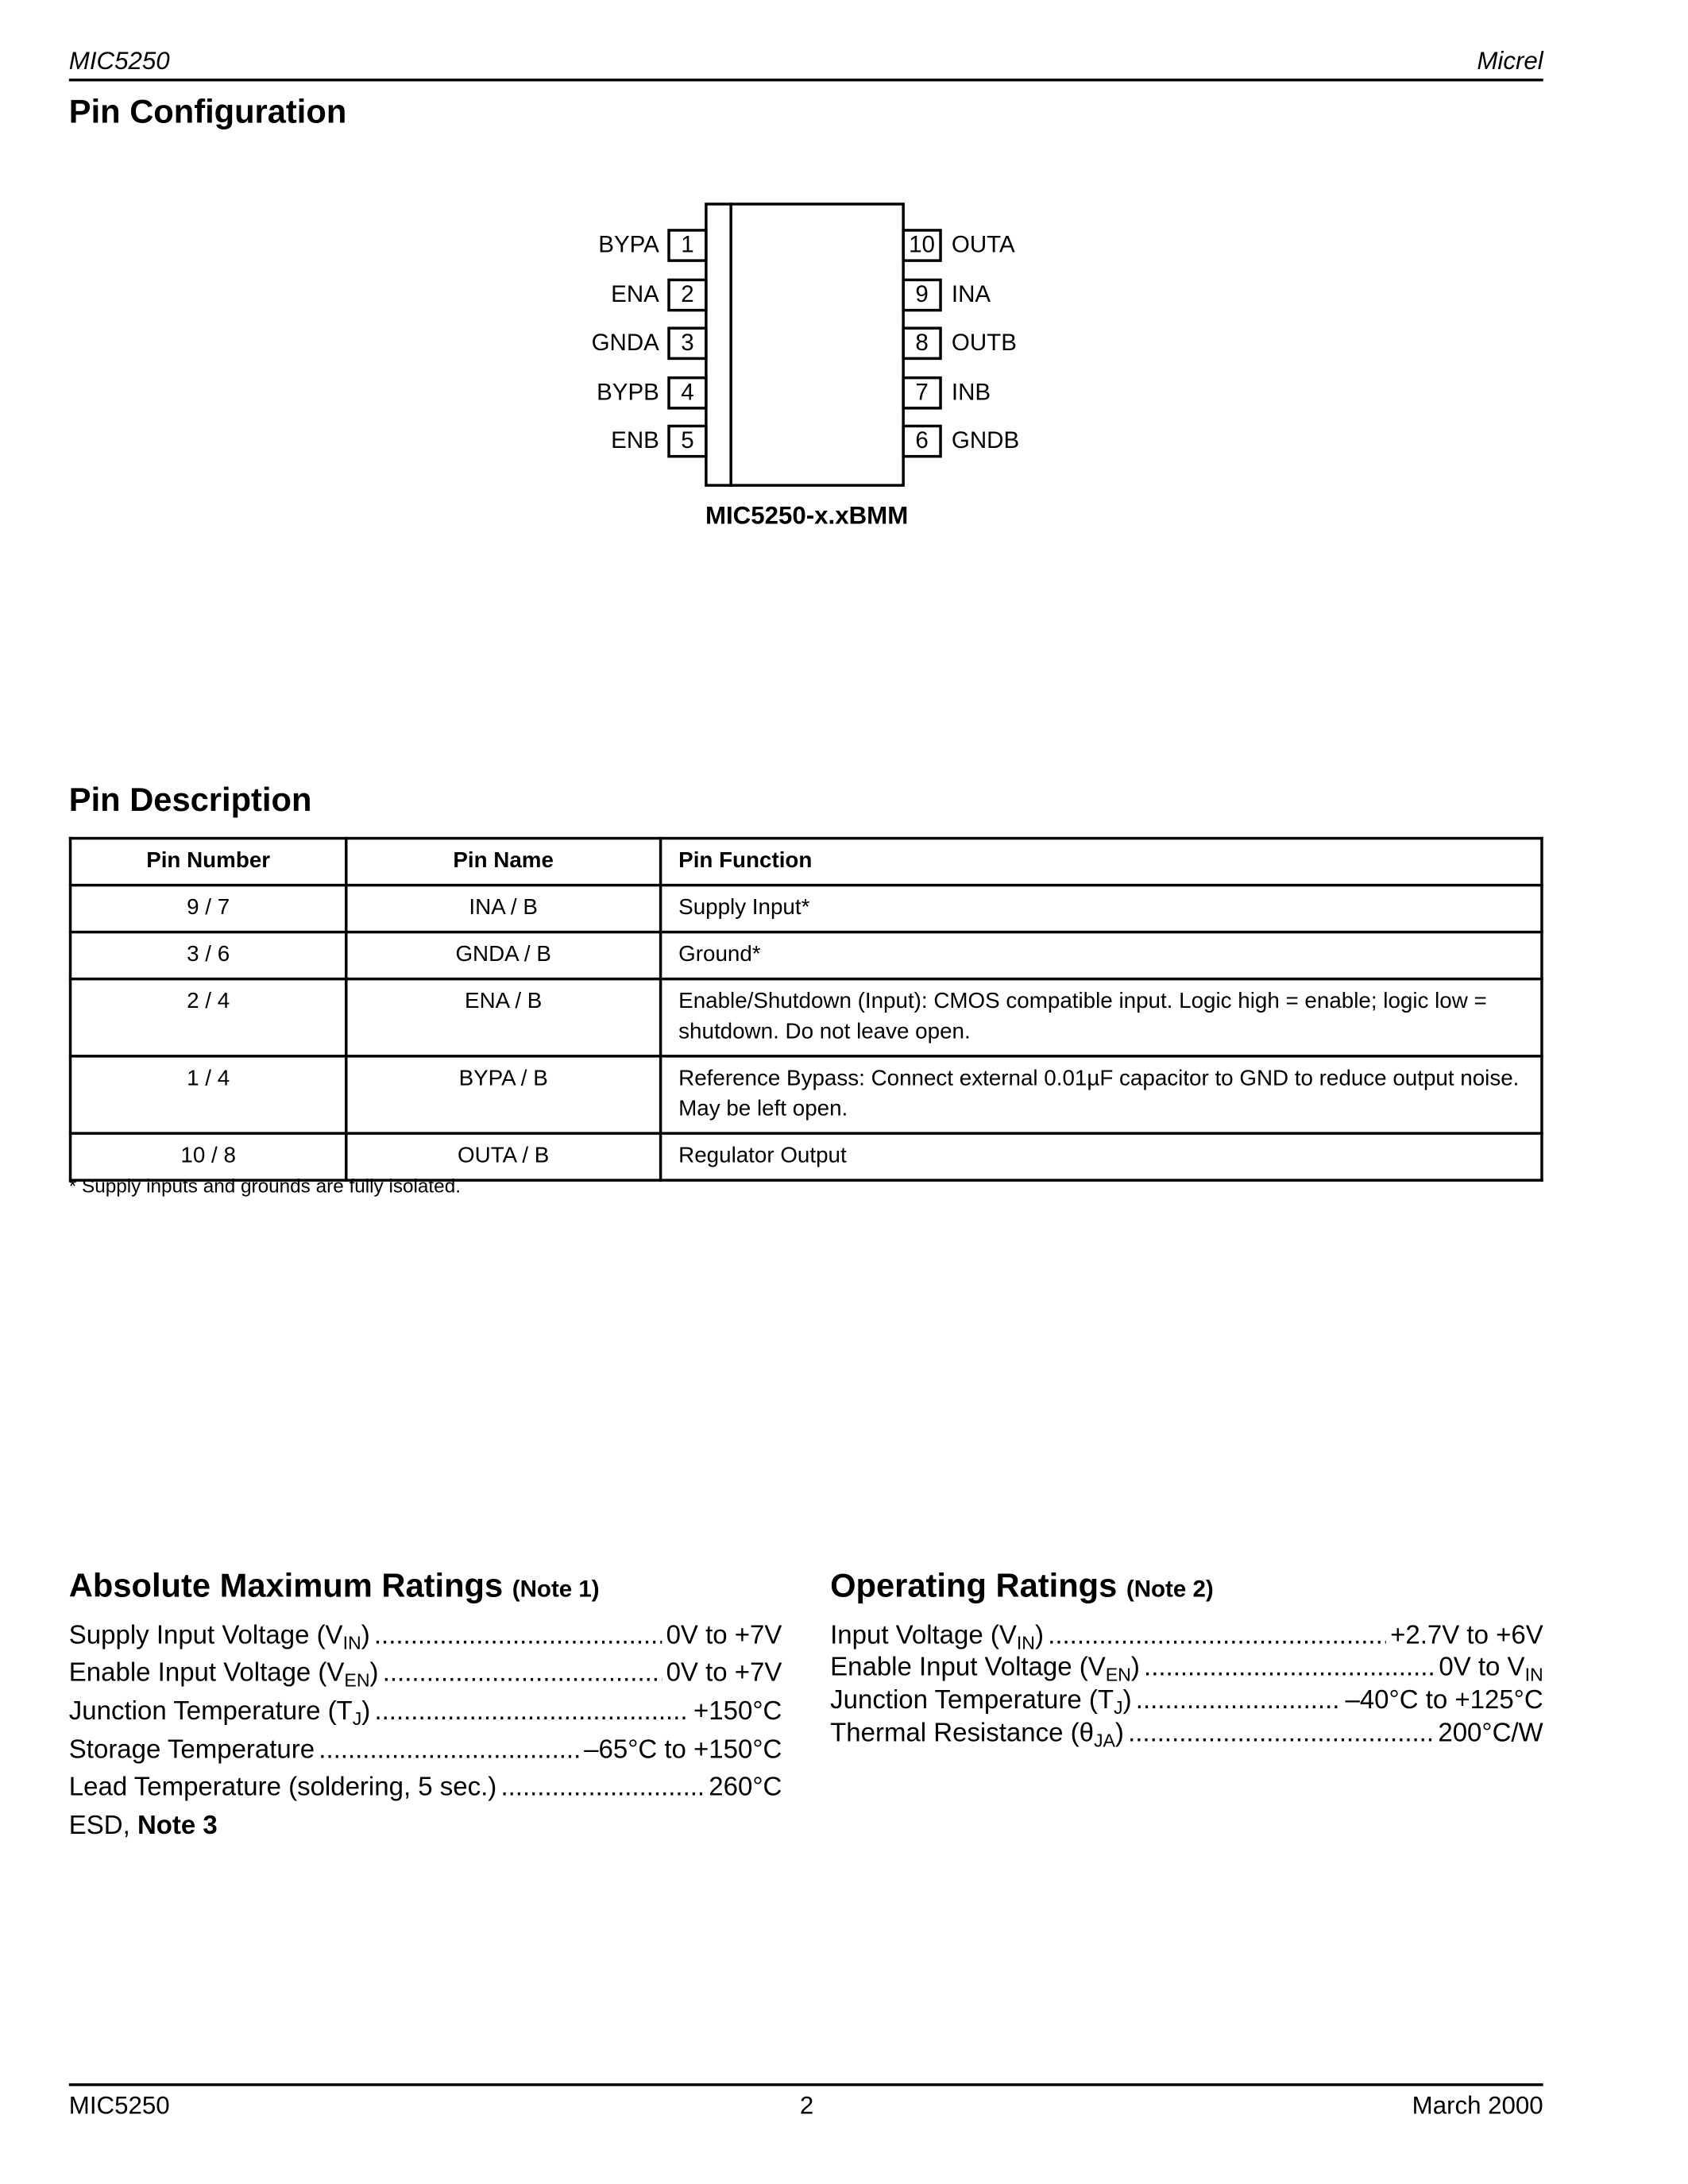  Describe the element at coordinates (1444, 1700) in the screenshot. I see `rating-value-text: –40°C to +125°C` at that location.